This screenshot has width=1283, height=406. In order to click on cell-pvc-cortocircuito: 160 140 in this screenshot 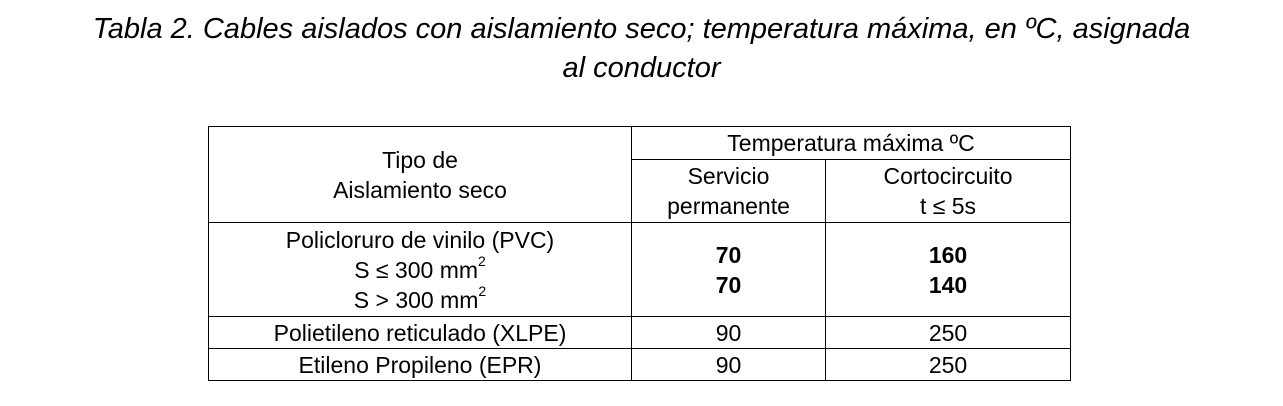, I will do `click(948, 269)`.